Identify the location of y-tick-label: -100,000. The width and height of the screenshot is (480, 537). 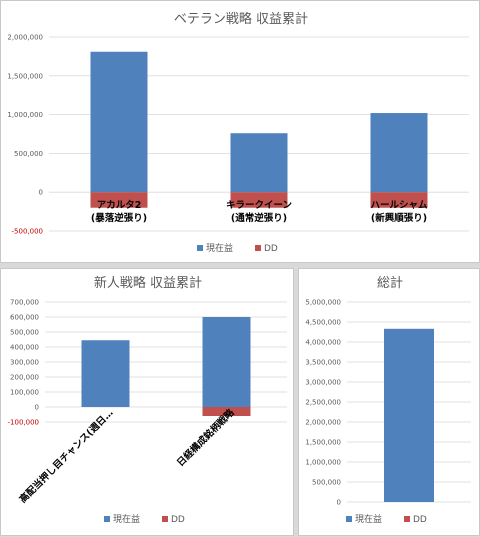
(23, 423).